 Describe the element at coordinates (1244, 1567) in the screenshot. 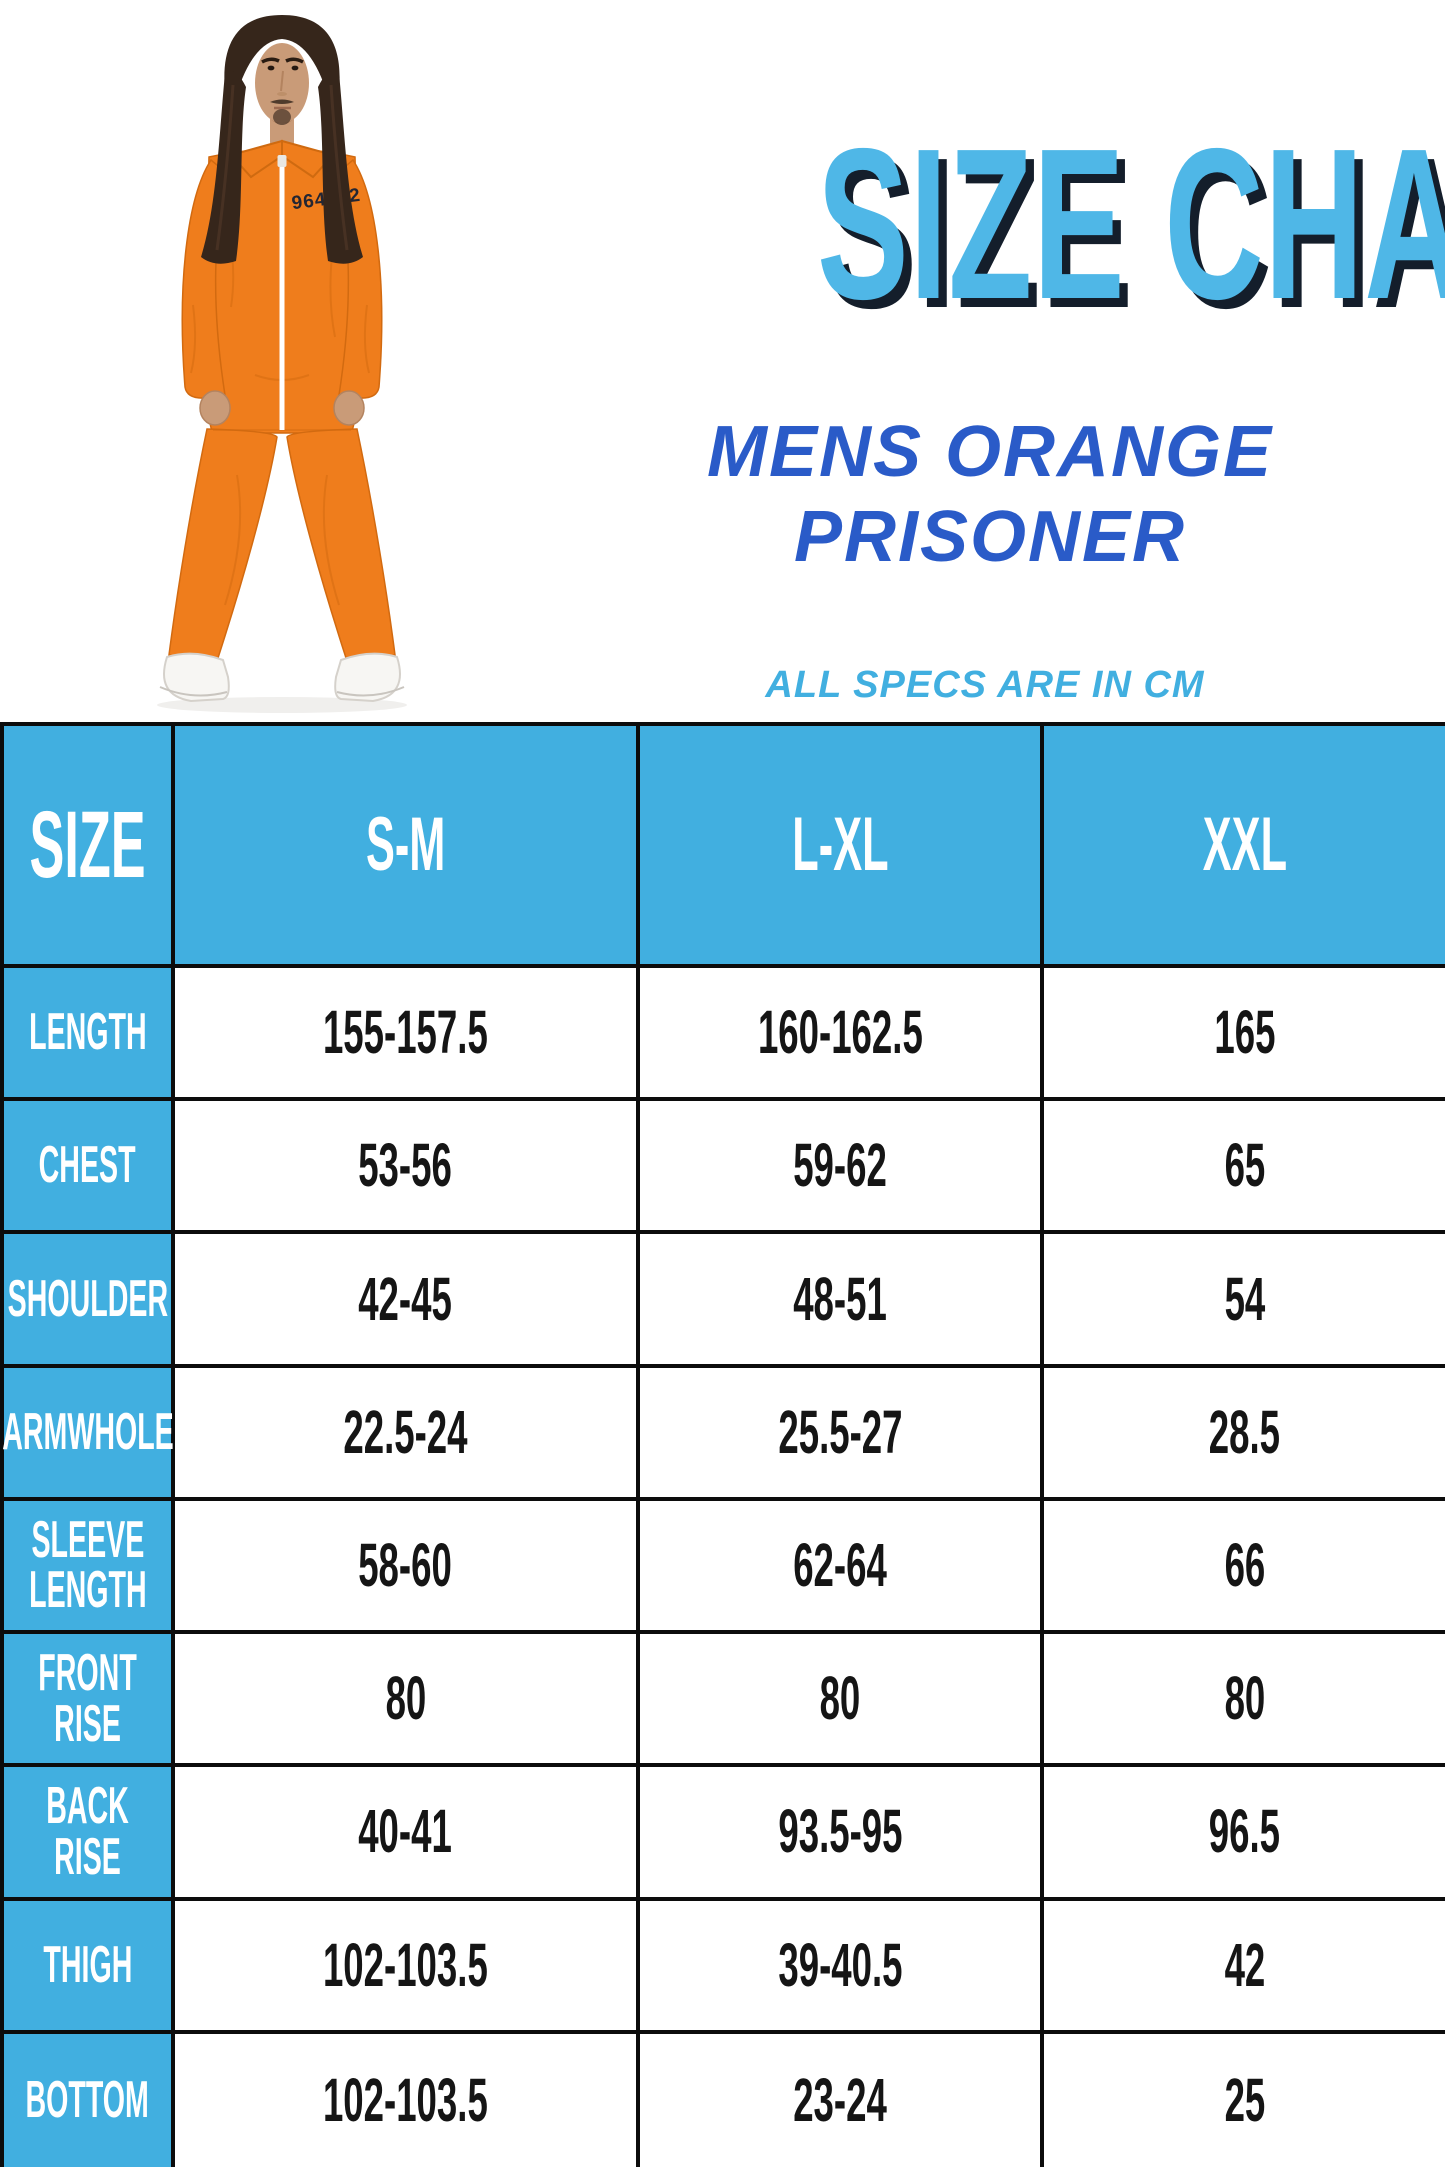

I see `value-sleeve-length-xxl: 66` at that location.